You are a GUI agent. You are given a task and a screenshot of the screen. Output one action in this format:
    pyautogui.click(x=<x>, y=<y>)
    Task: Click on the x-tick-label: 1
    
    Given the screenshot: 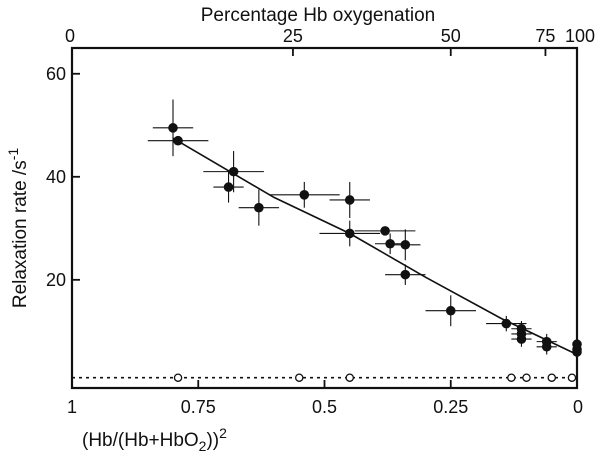 What is the action you would take?
    pyautogui.click(x=72, y=407)
    